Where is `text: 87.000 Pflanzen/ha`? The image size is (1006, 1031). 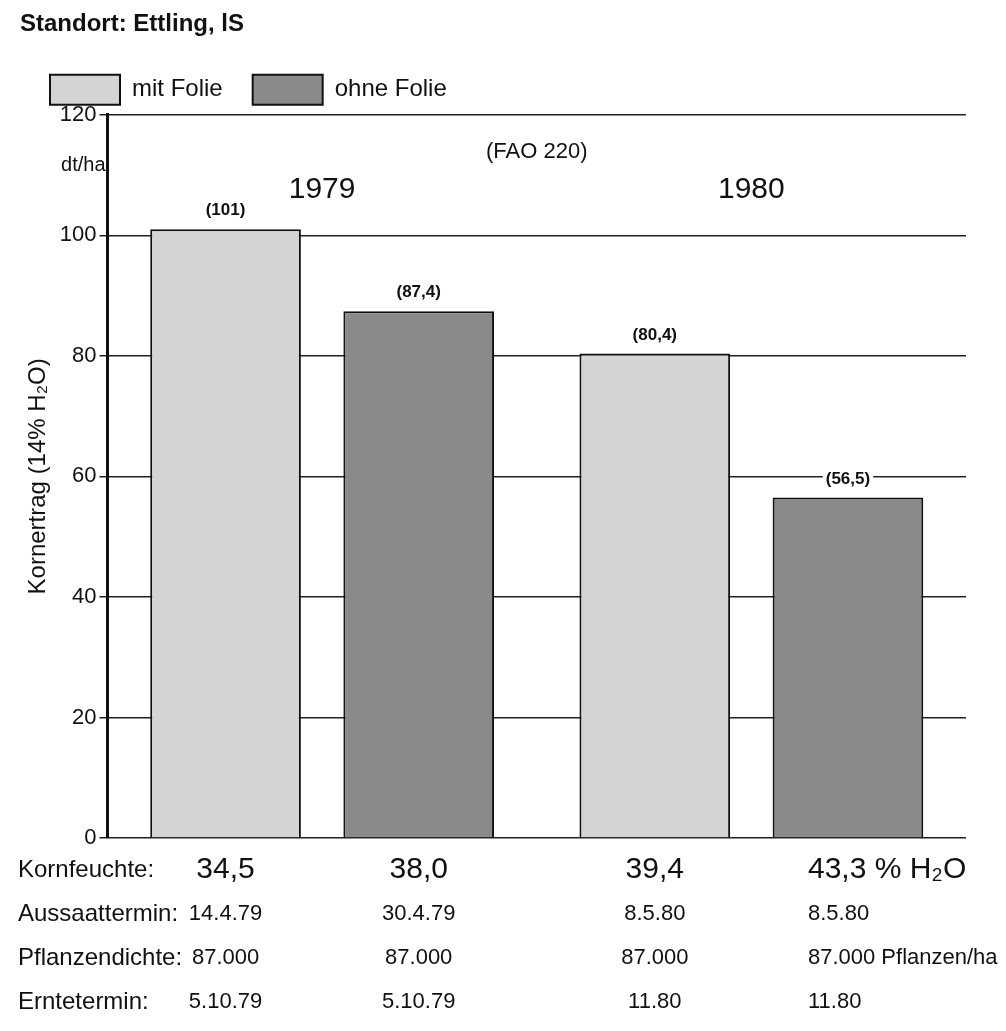
text: 87.000 Pflanzen/ha is located at coordinates (903, 957).